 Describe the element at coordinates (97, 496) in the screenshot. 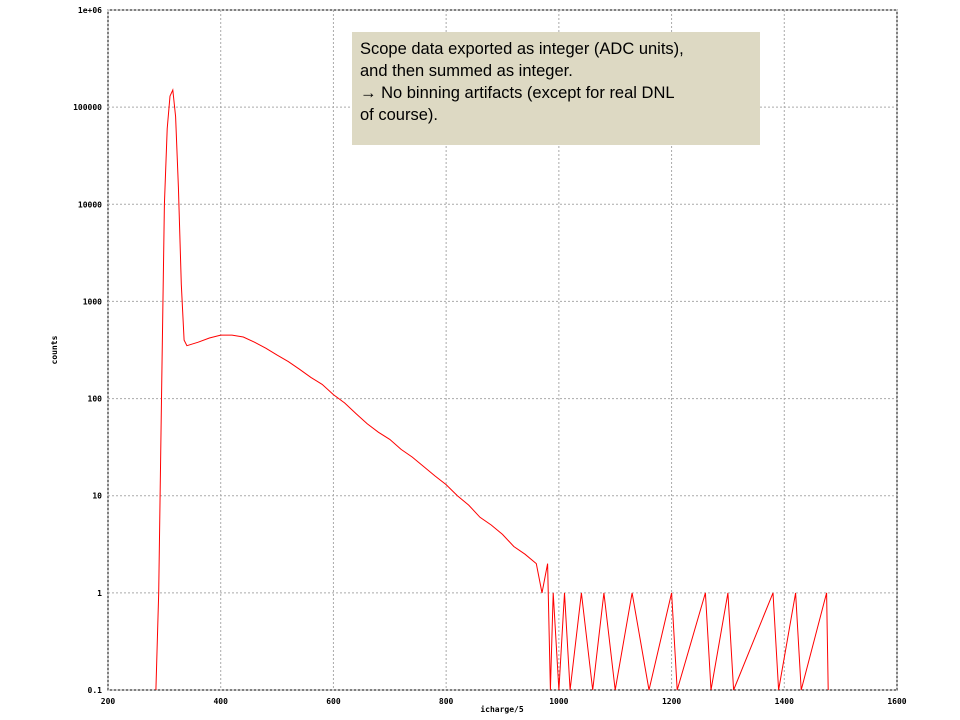

I see `y-tick-label: 10` at that location.